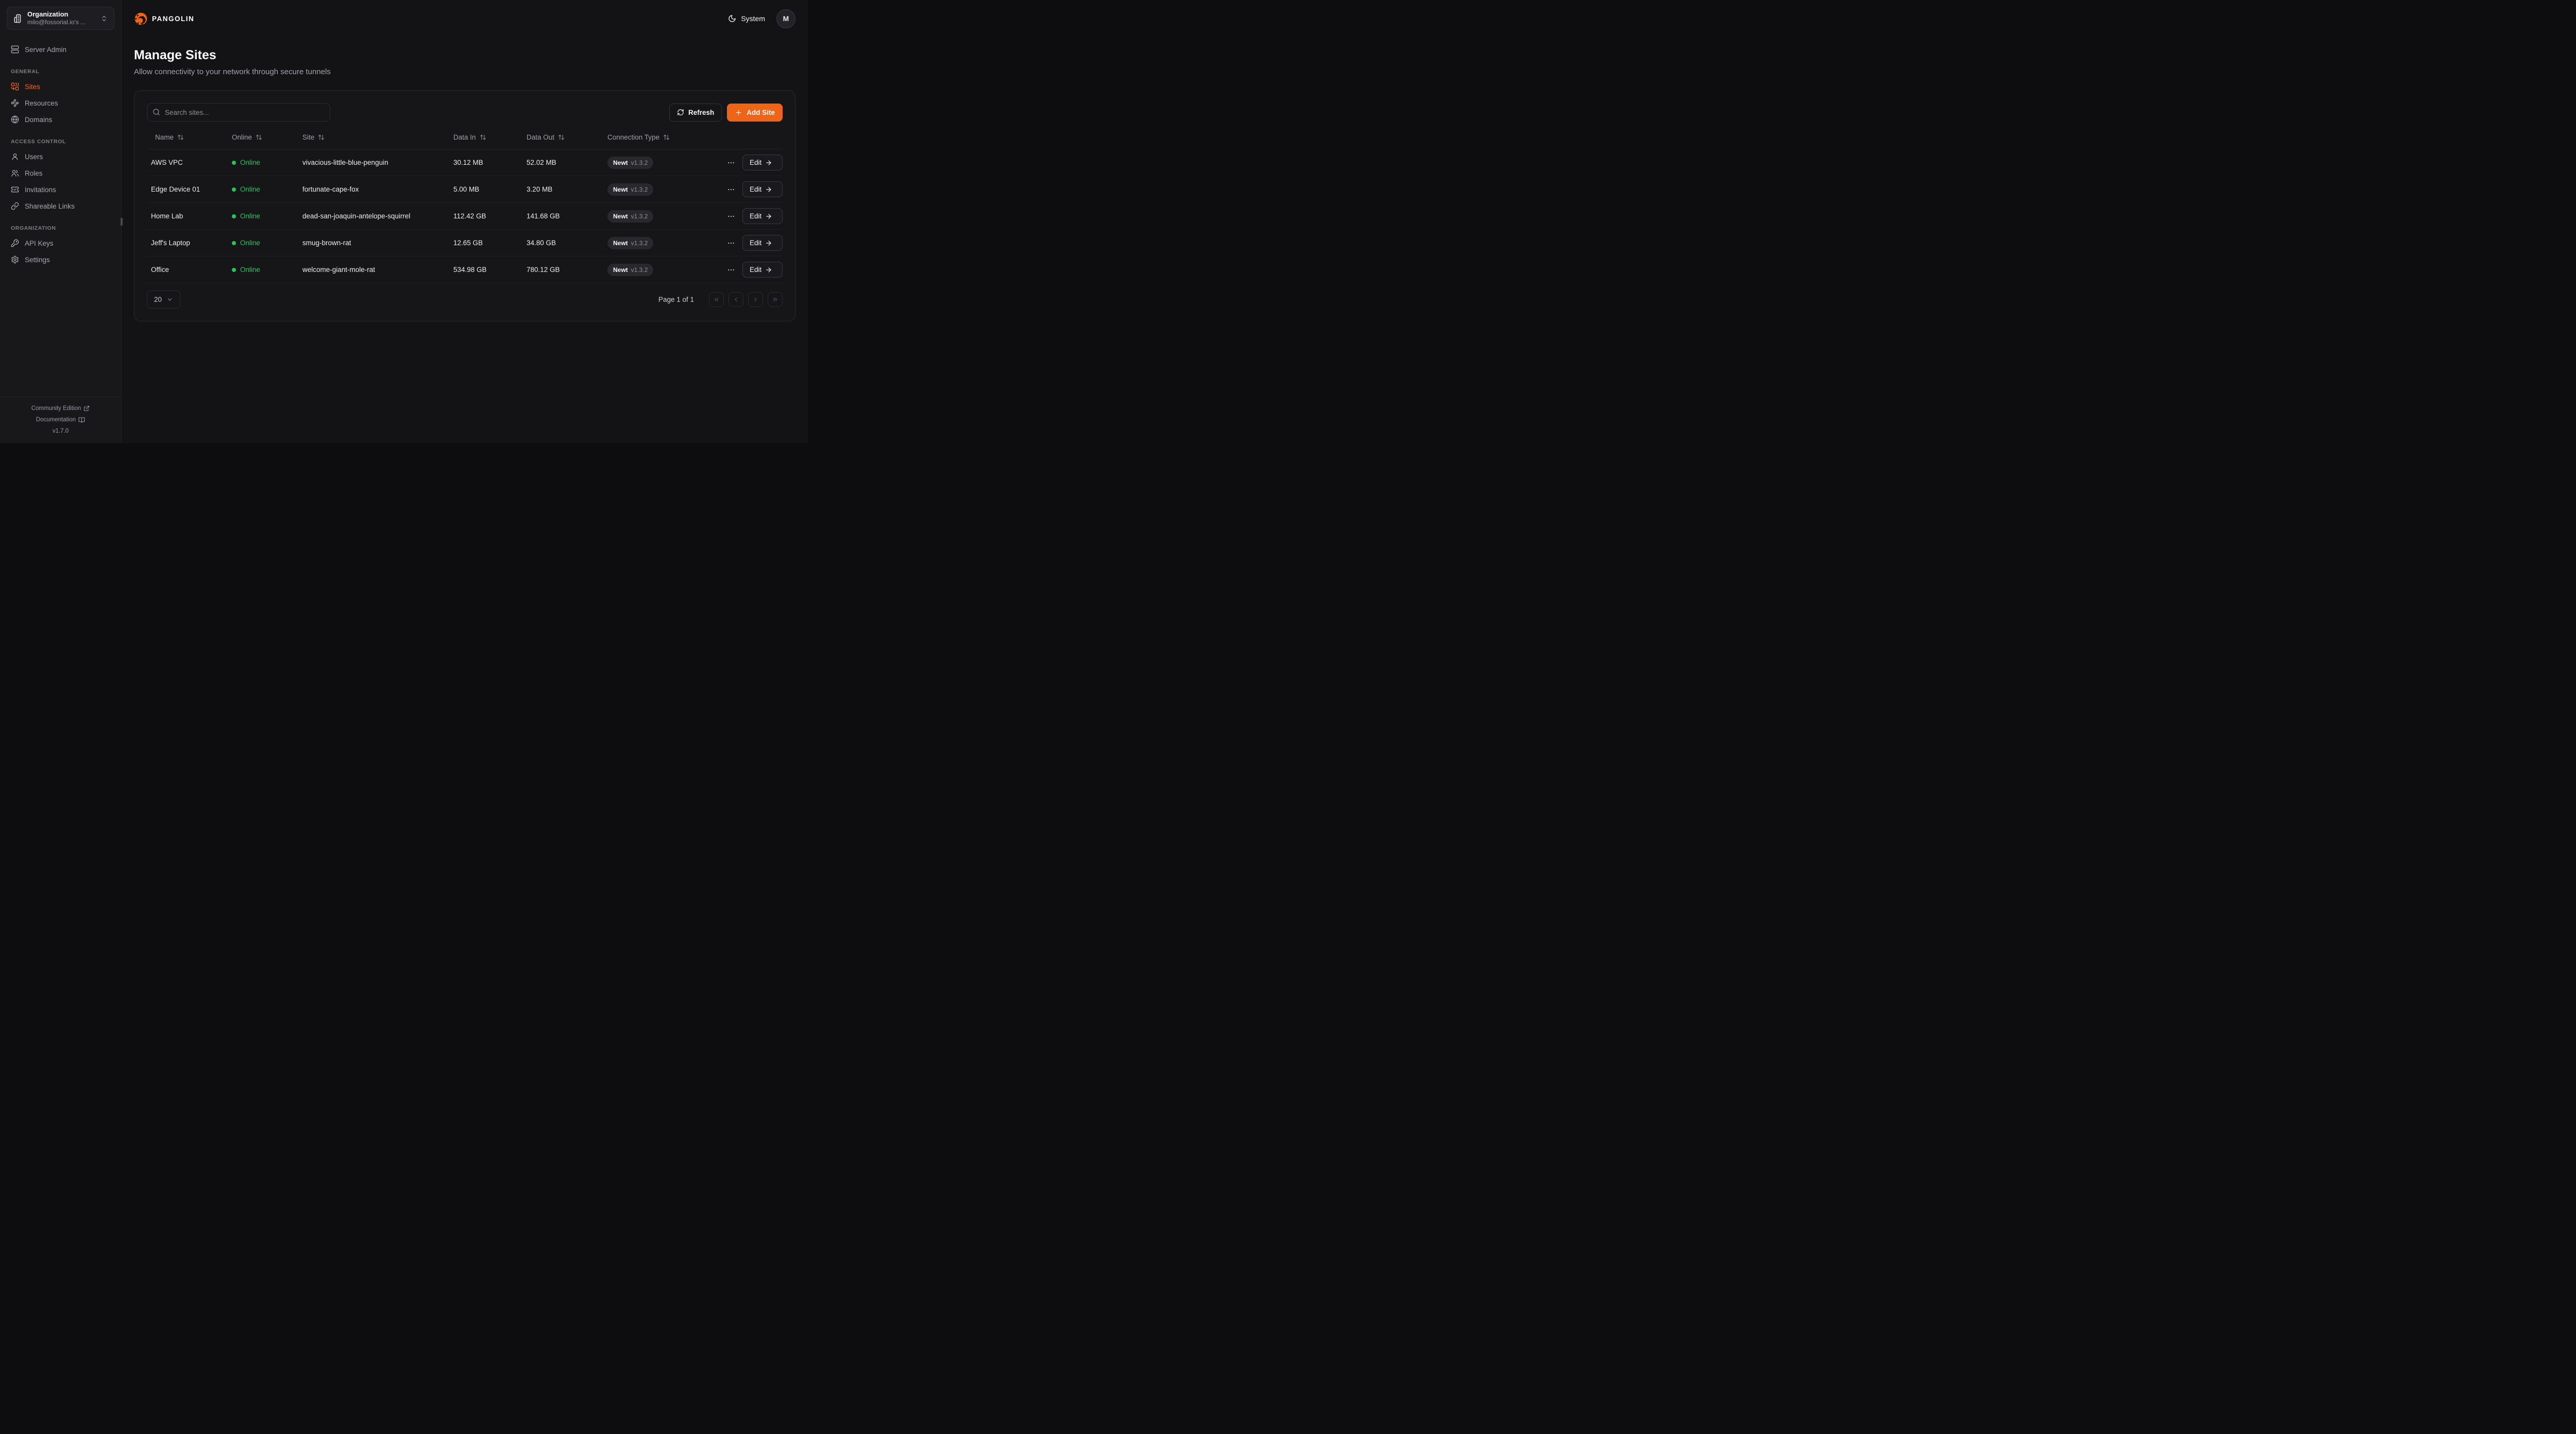  I want to click on column-header-site: Site, so click(373, 137).